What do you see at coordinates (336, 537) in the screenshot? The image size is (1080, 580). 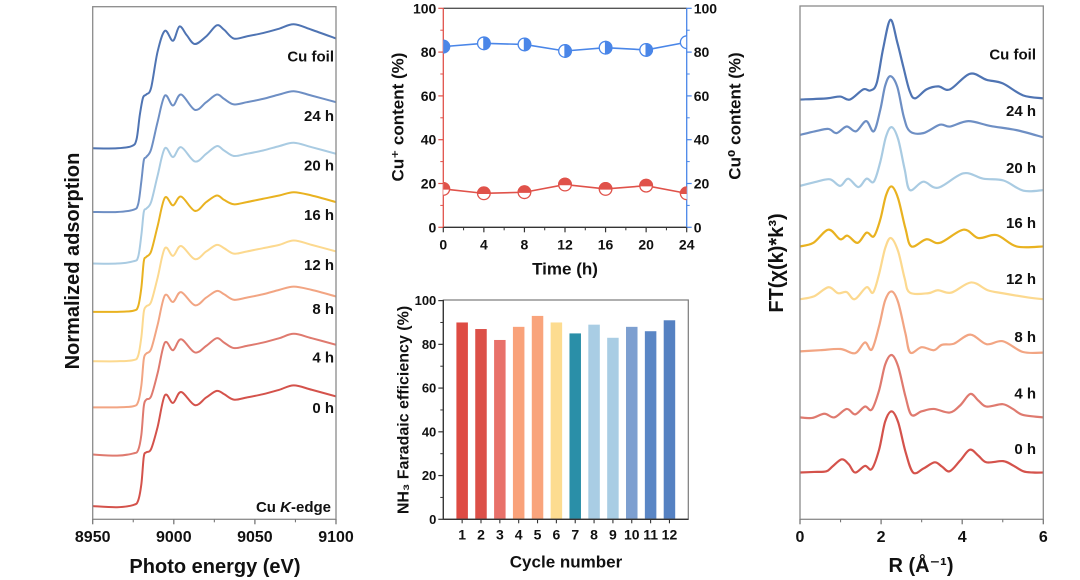 I see `xanes-x-tick-label-9100: 9100` at bounding box center [336, 537].